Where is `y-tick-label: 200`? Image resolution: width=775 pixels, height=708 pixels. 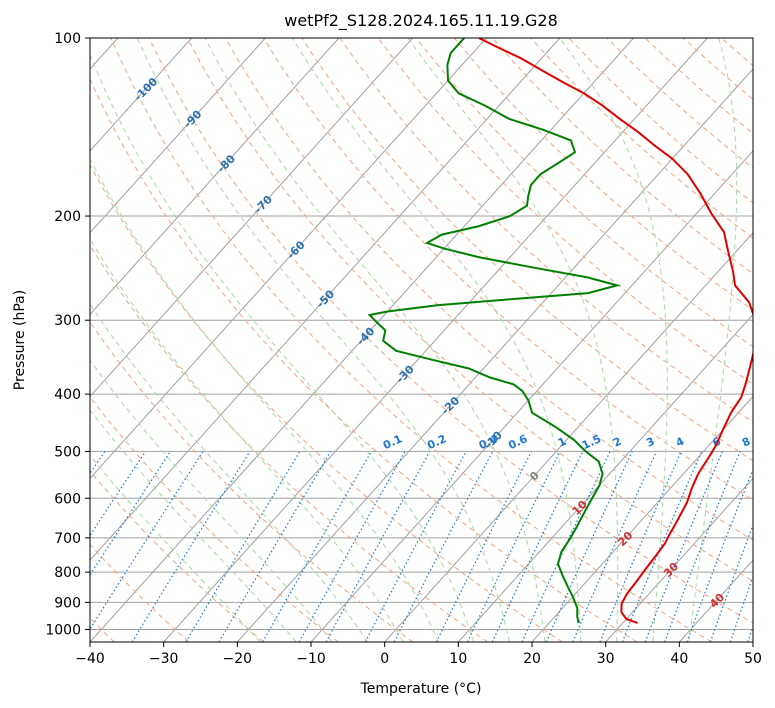 y-tick-label: 200 is located at coordinates (67, 217).